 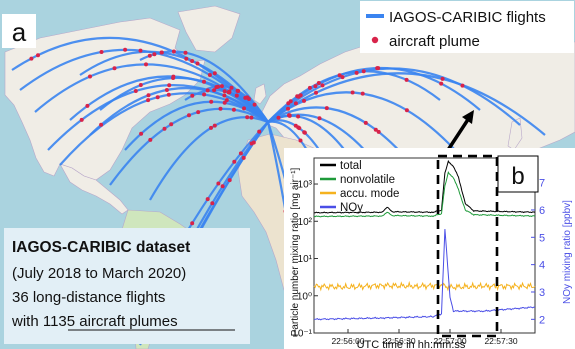 What do you see at coordinates (542, 238) in the screenshot?
I see `y-right-tick-label: 5` at bounding box center [542, 238].